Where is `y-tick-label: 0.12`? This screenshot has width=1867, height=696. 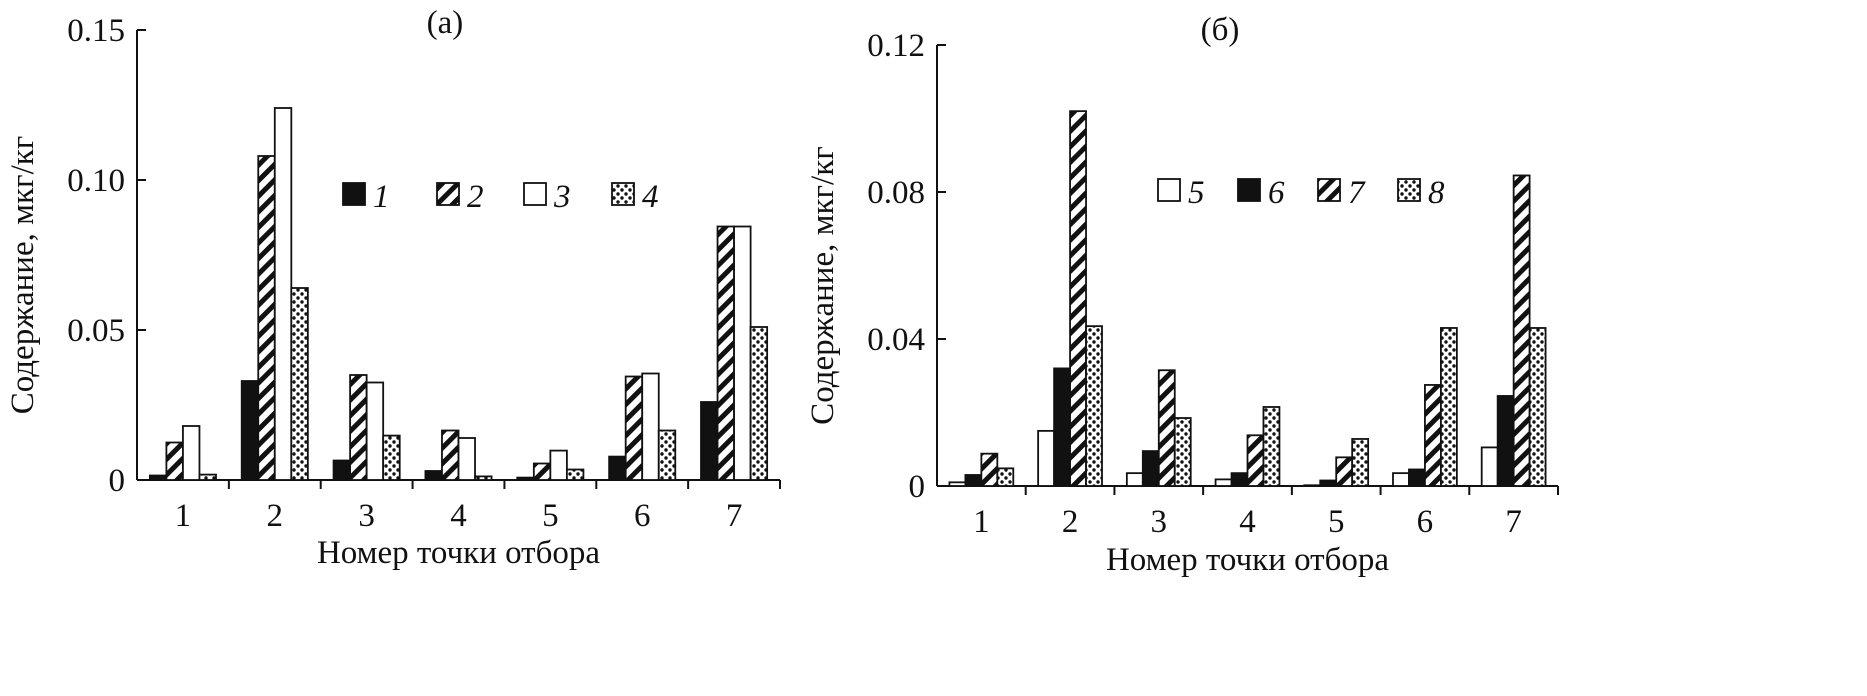
y-tick-label: 0.12 is located at coordinates (896, 46).